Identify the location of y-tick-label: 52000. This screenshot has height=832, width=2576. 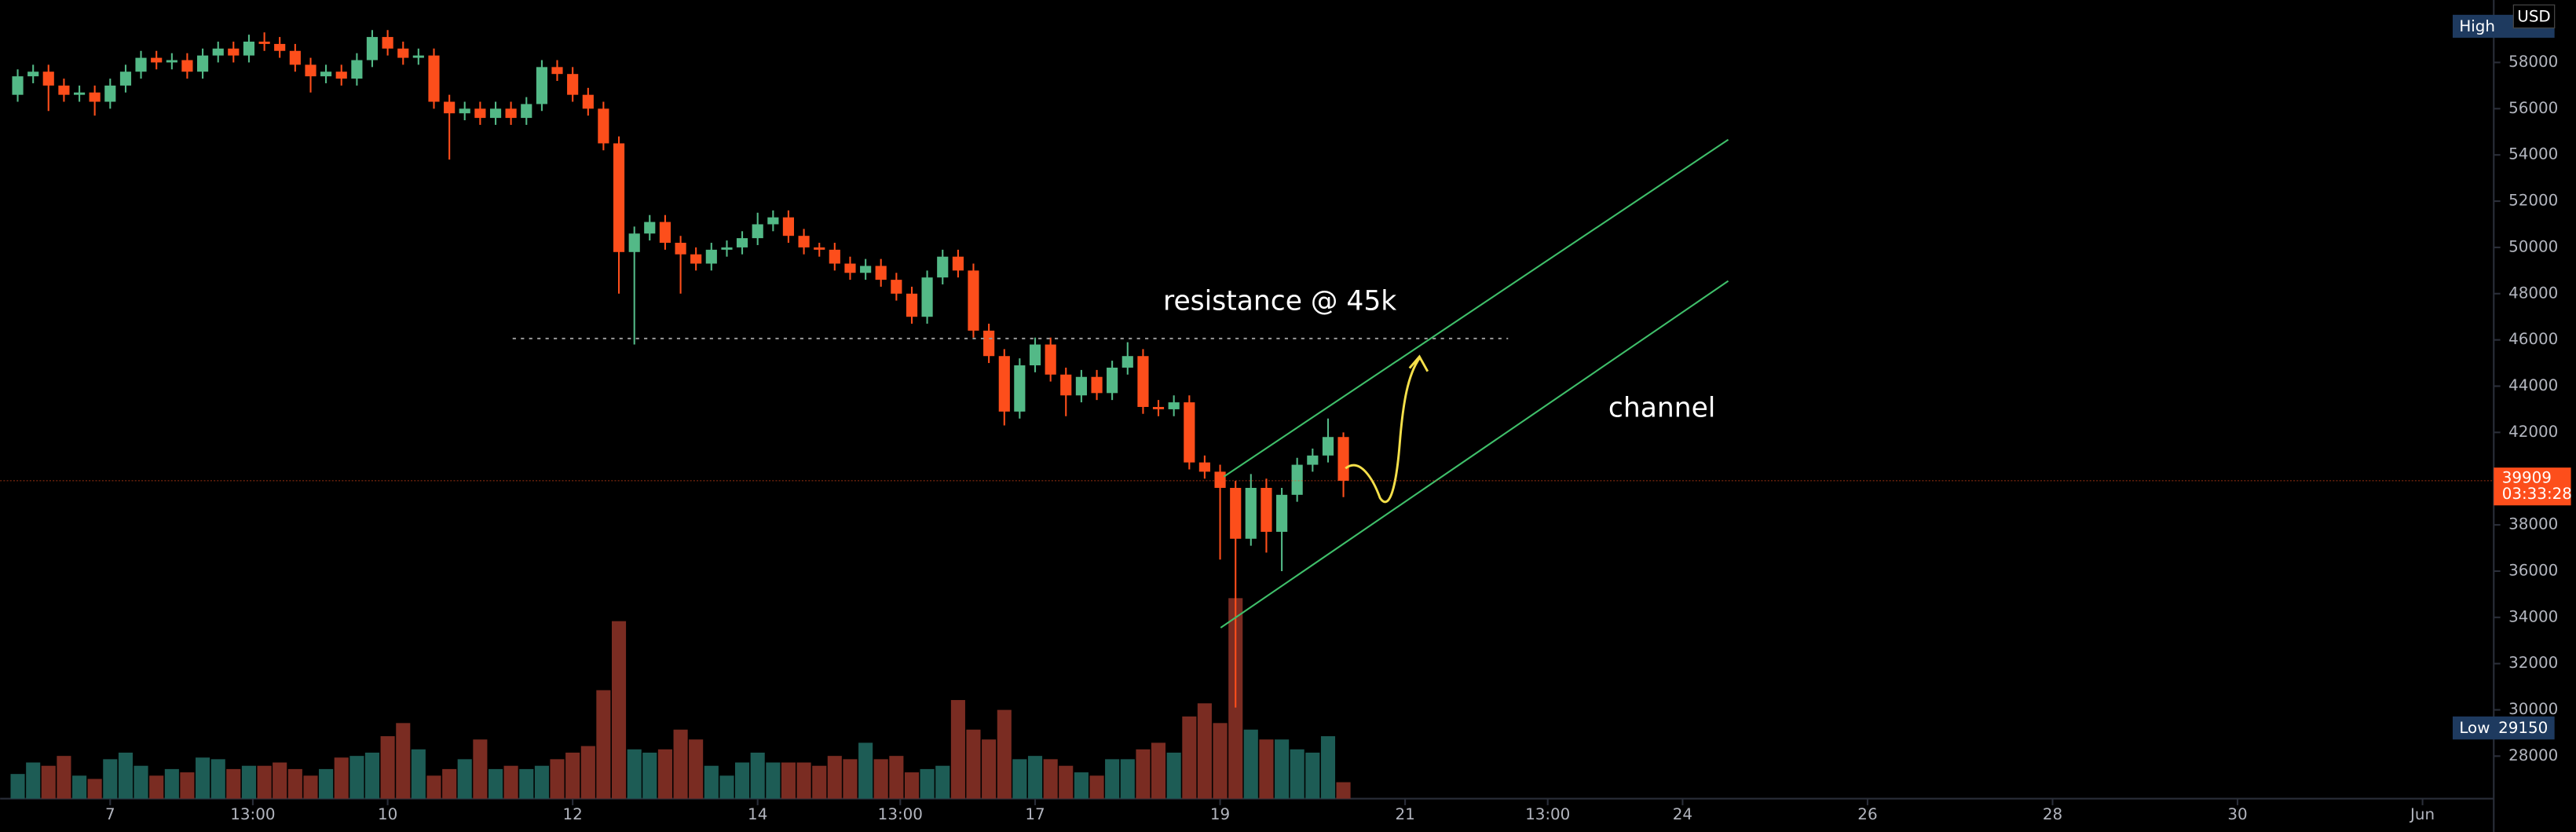
(2533, 201).